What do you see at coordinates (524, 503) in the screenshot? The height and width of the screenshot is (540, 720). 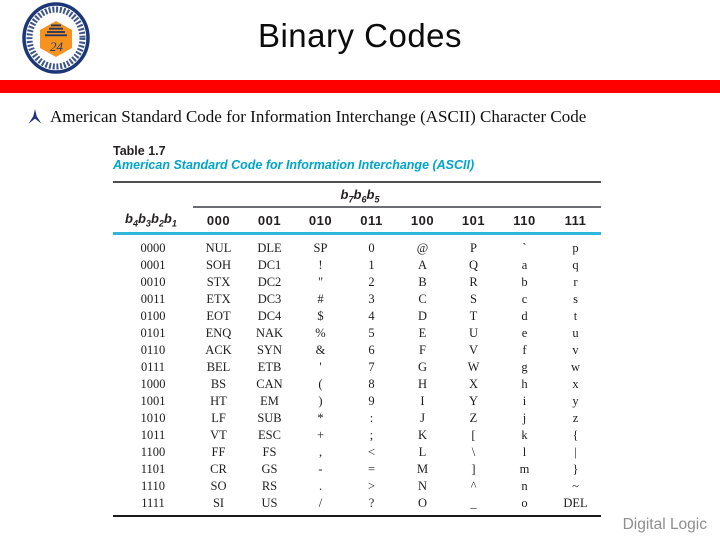 I see `char-cell: o` at bounding box center [524, 503].